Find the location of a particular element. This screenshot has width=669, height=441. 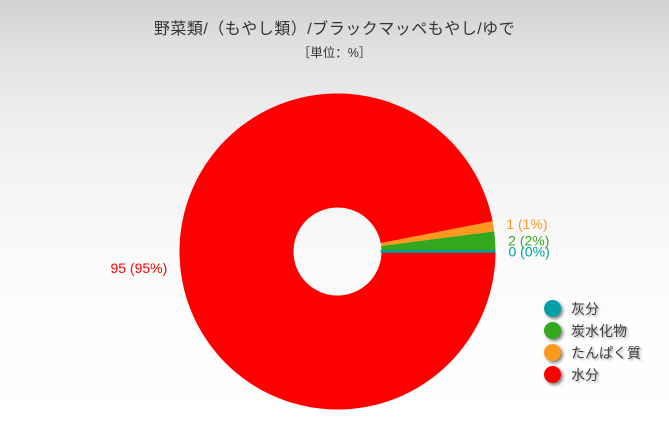

slice-value-label: 0 (0%) is located at coordinates (529, 252).